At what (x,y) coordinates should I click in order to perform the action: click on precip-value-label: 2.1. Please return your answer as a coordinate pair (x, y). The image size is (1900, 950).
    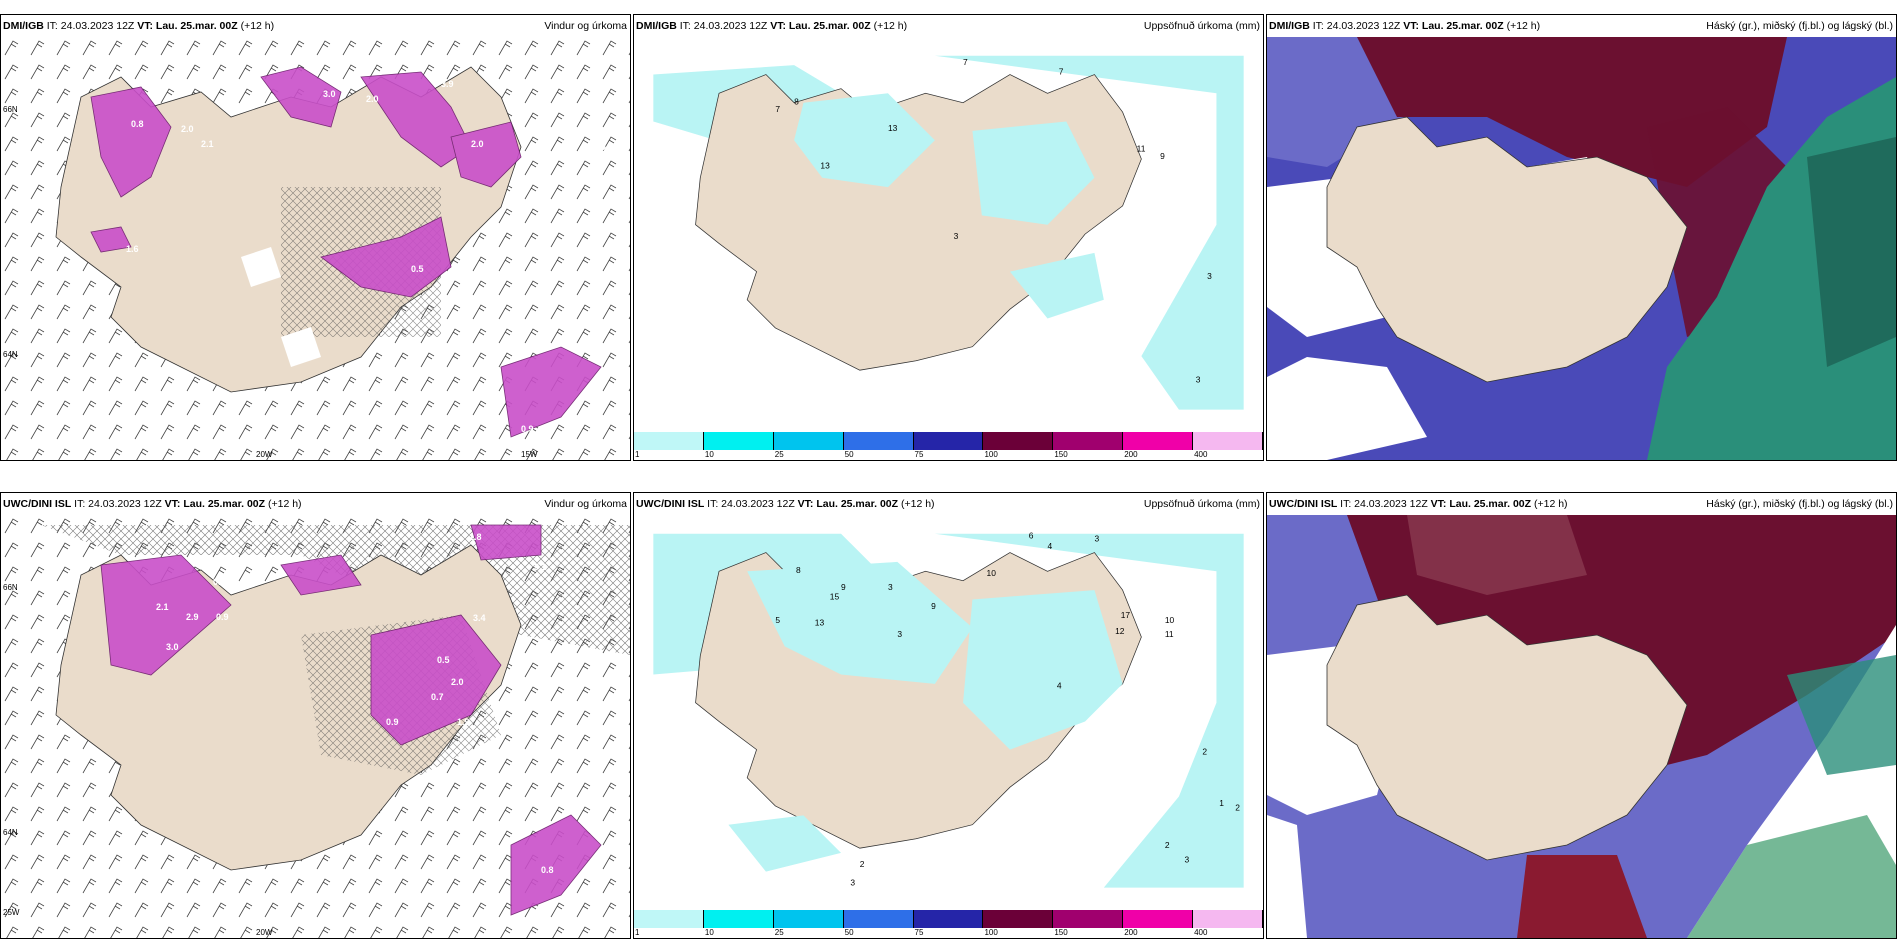
    Looking at the image, I should click on (207, 144).